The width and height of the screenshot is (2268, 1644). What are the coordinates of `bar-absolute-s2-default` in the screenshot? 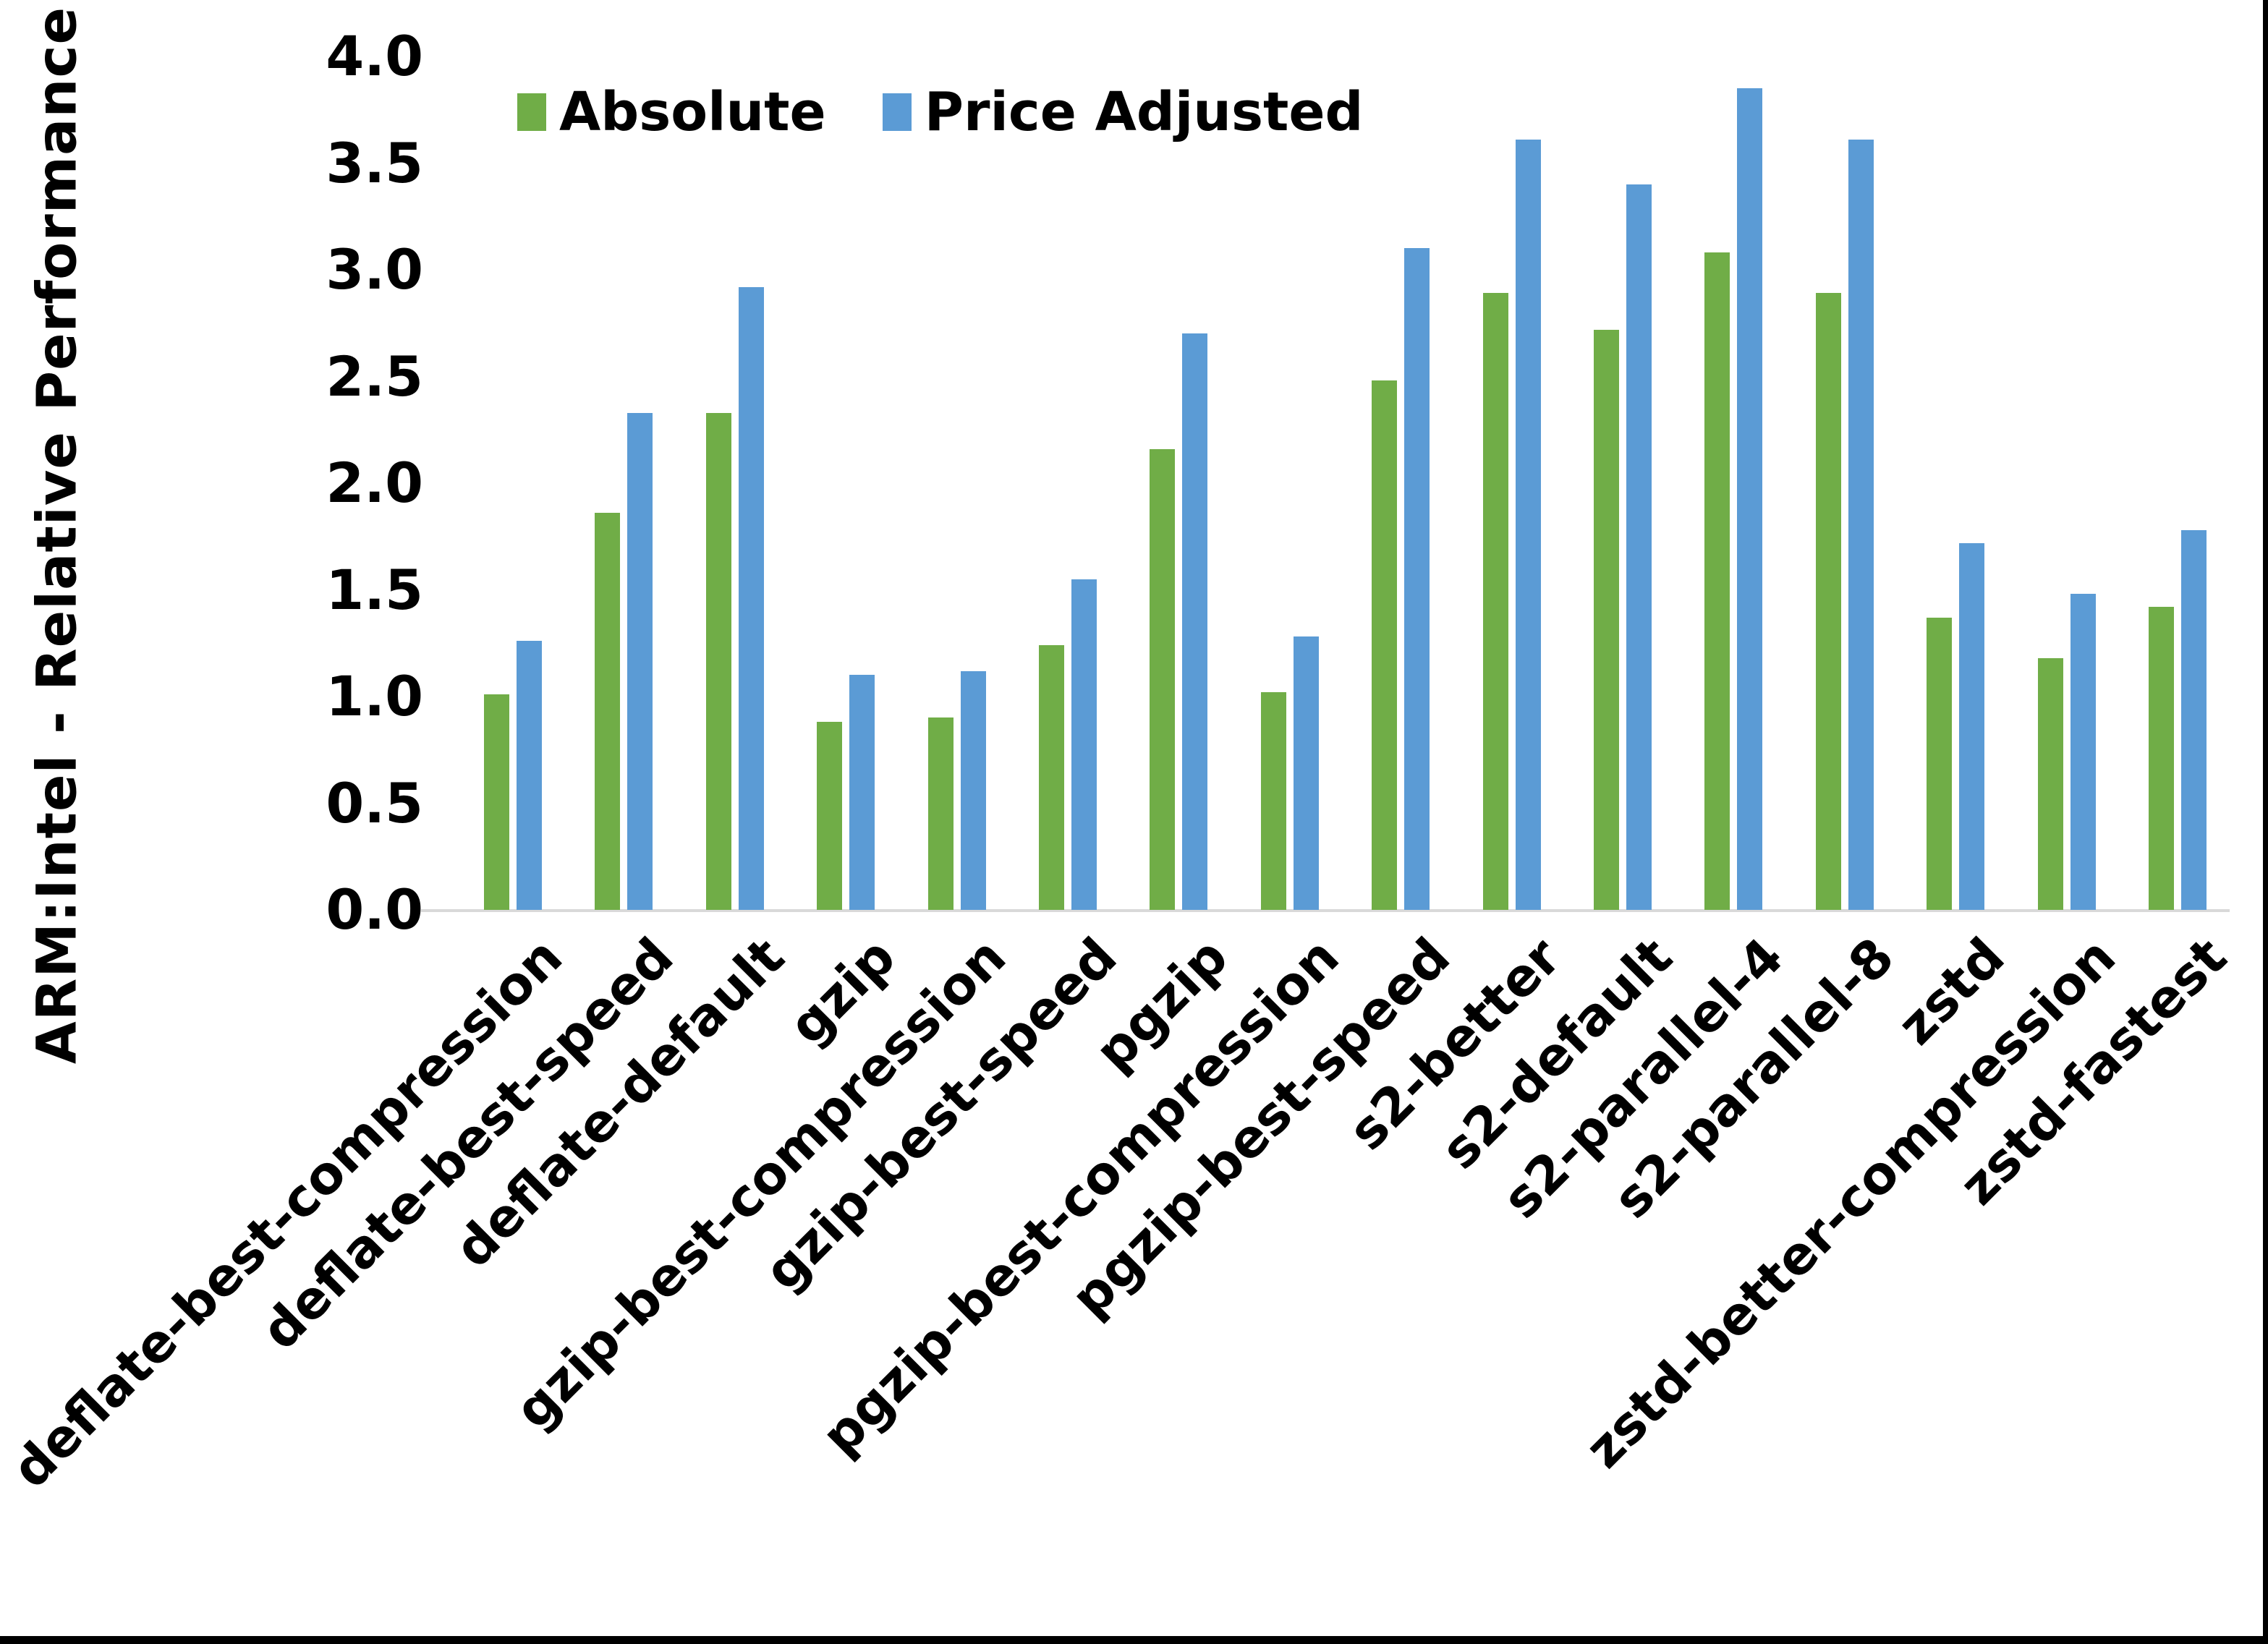 It's located at (1606, 620).